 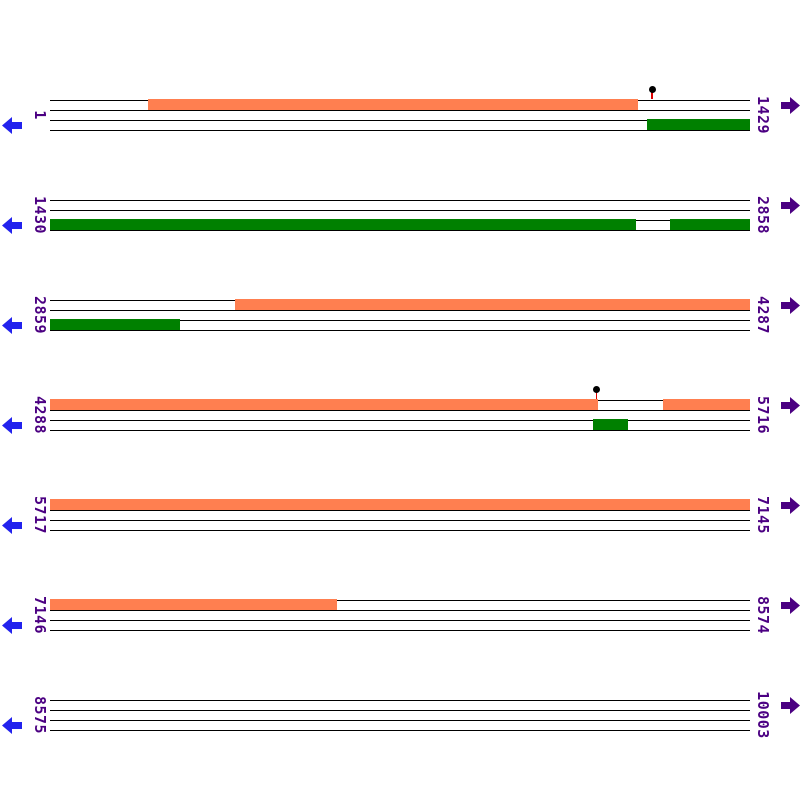 What do you see at coordinates (400, 215) in the screenshot?
I see `sequence-row: 1430 2858` at bounding box center [400, 215].